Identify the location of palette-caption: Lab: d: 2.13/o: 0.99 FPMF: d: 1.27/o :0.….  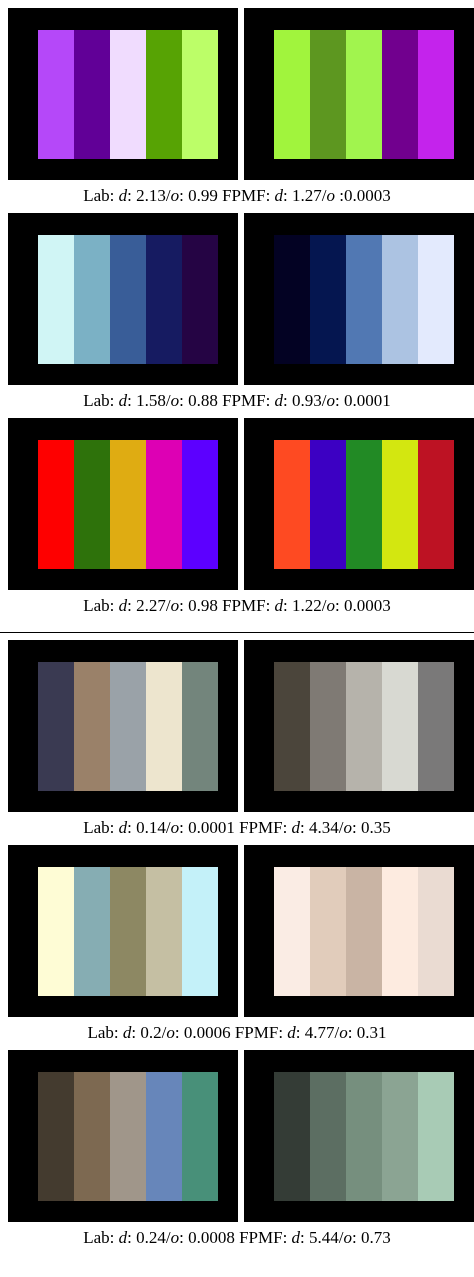
(237, 195).